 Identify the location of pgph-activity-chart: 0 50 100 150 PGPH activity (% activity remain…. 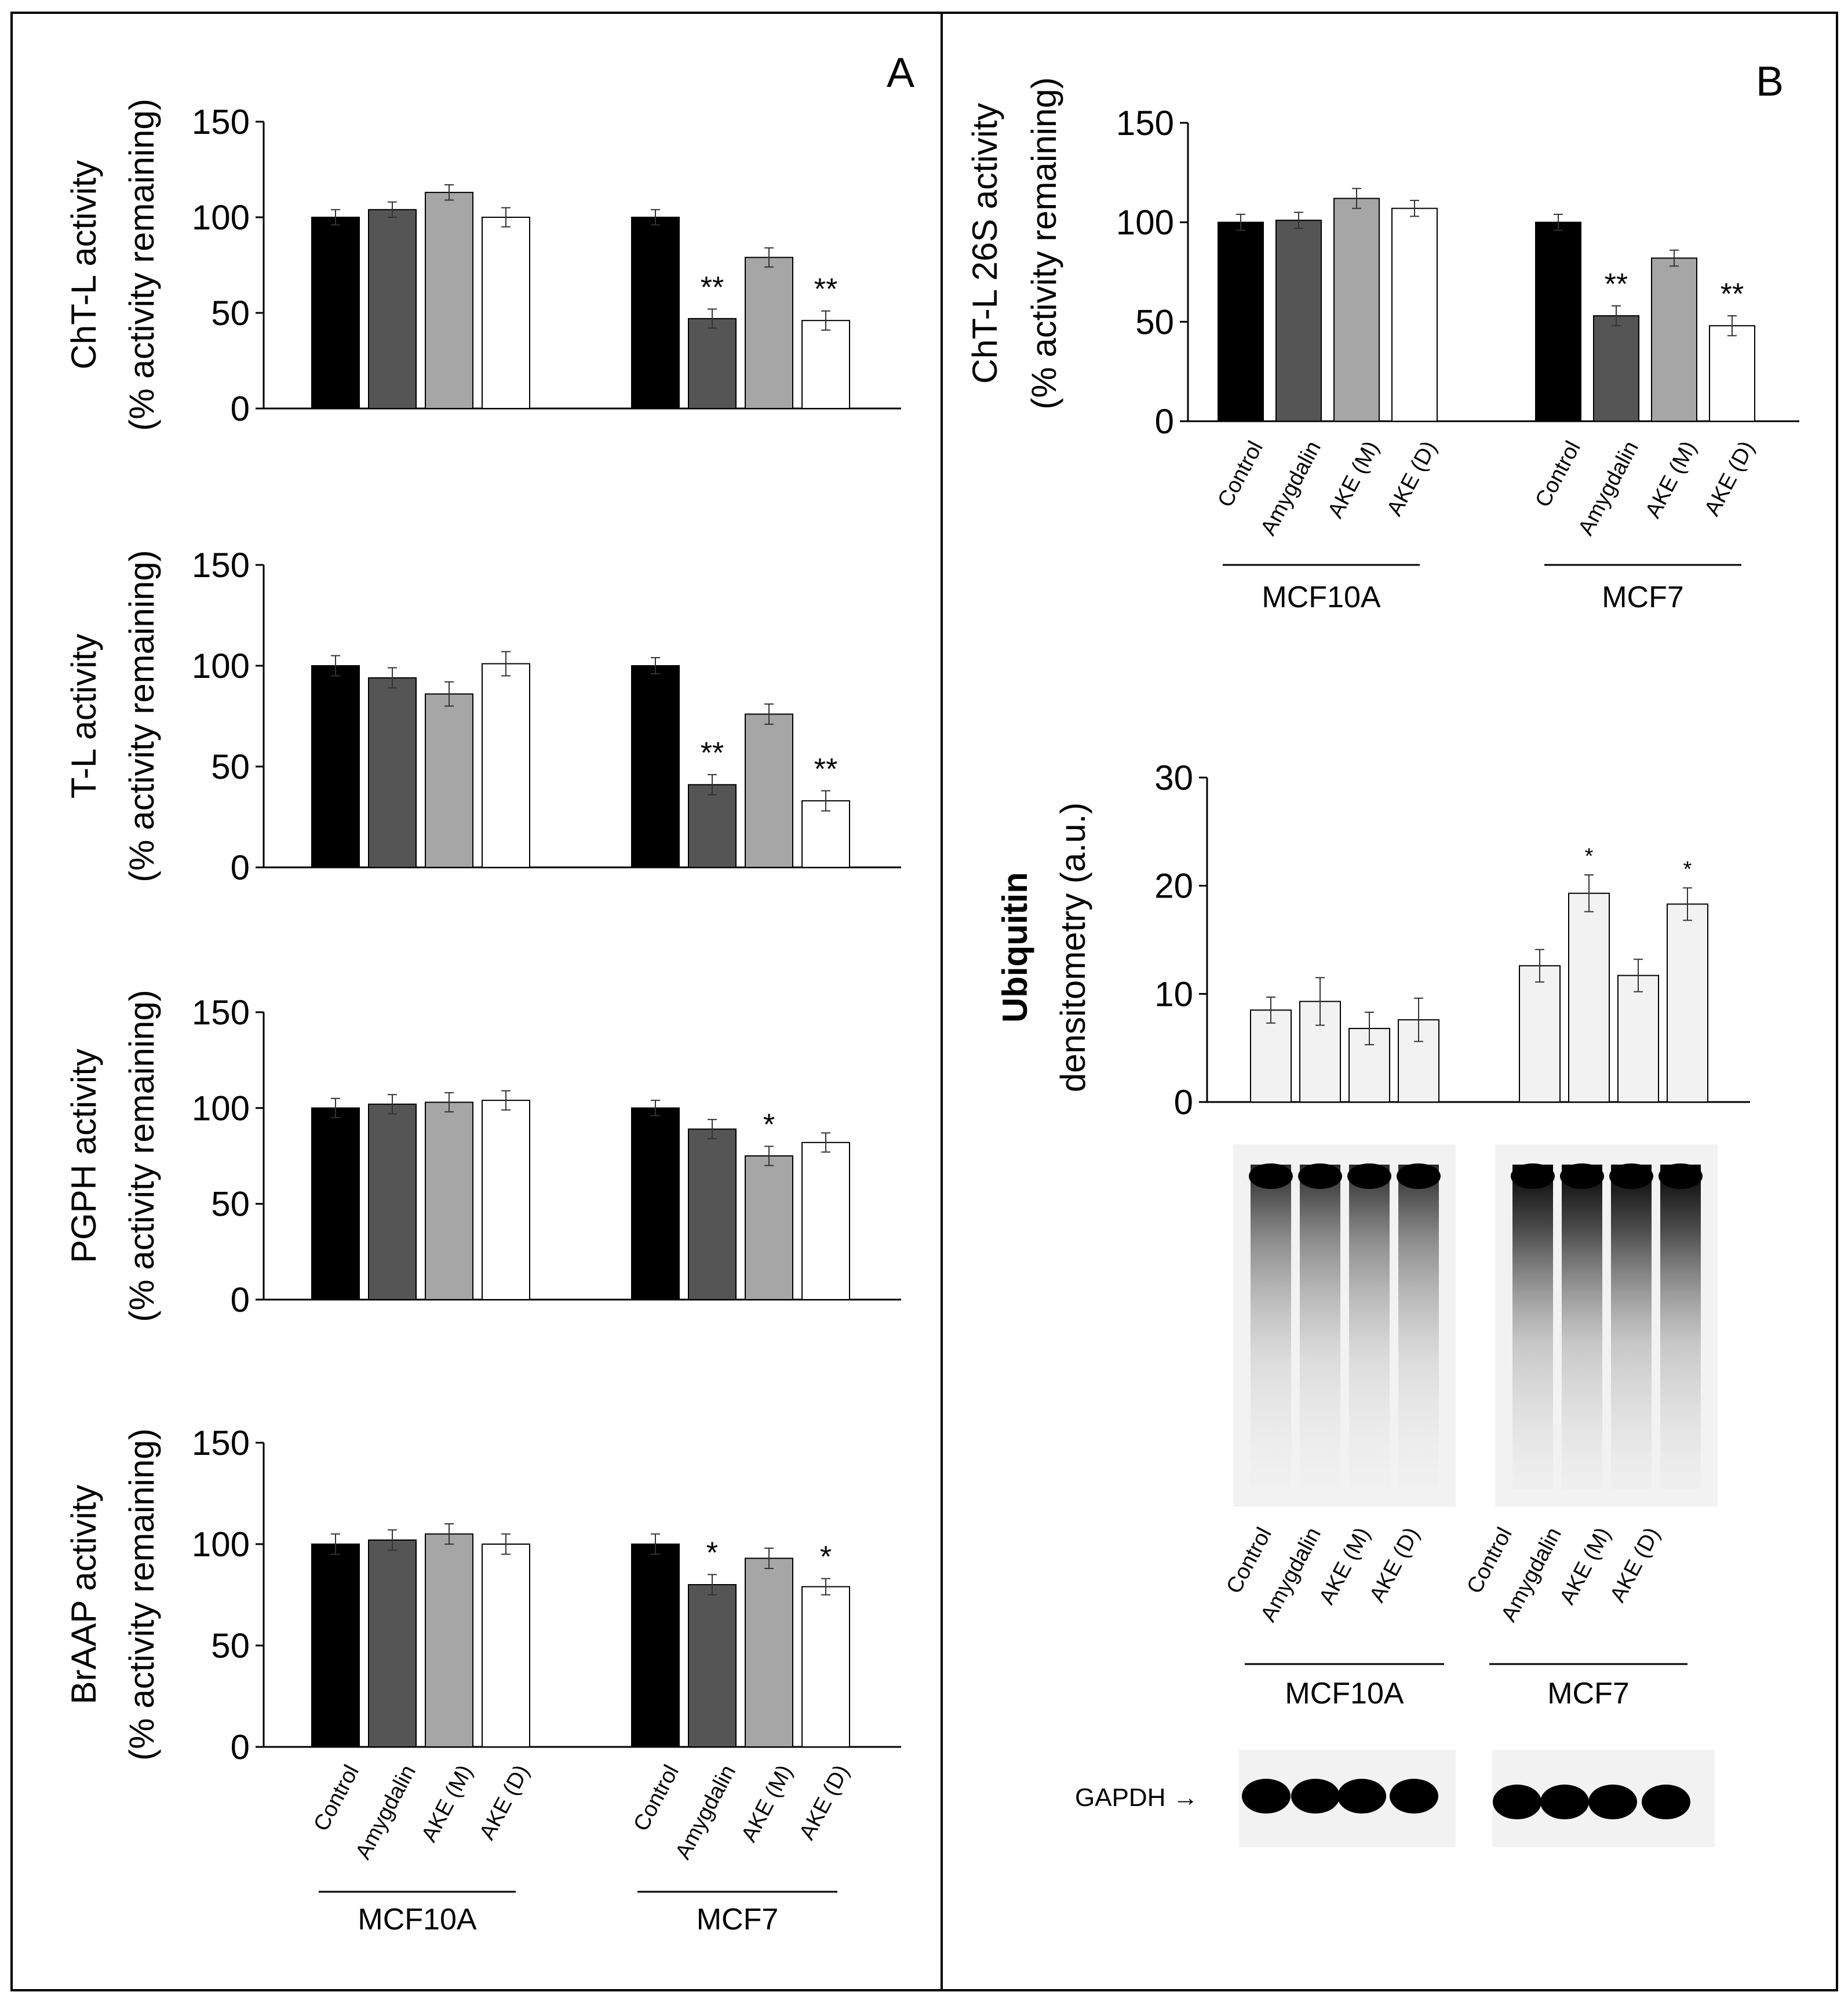
(482, 1156).